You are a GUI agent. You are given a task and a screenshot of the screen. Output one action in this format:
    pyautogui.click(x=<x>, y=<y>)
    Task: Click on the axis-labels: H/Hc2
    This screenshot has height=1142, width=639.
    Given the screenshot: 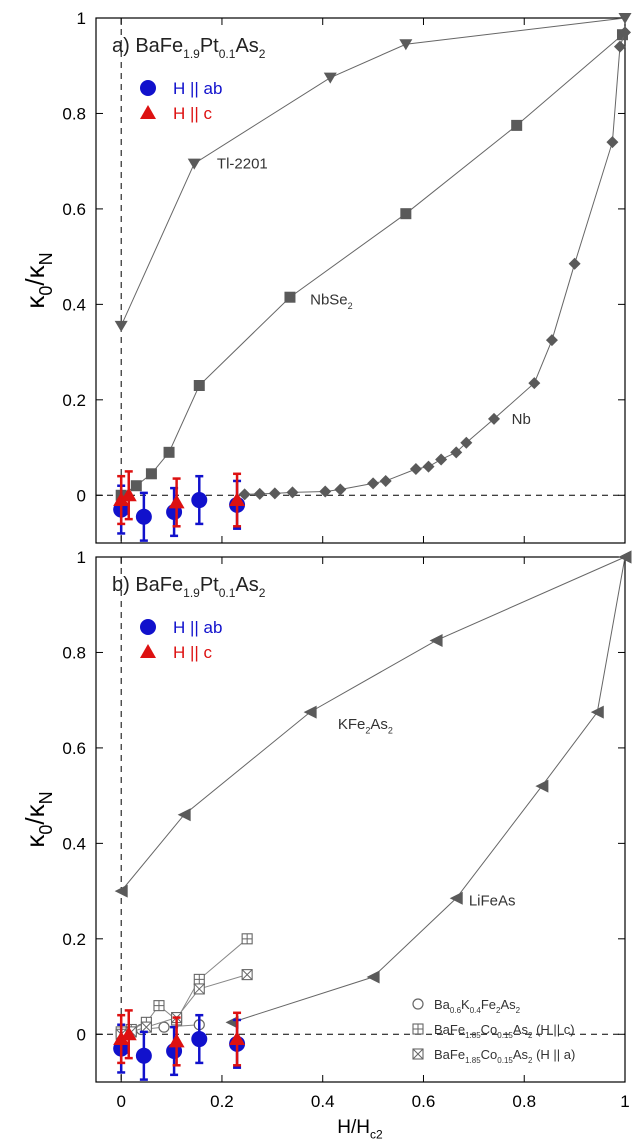 What is the action you would take?
    pyautogui.click(x=360, y=1129)
    